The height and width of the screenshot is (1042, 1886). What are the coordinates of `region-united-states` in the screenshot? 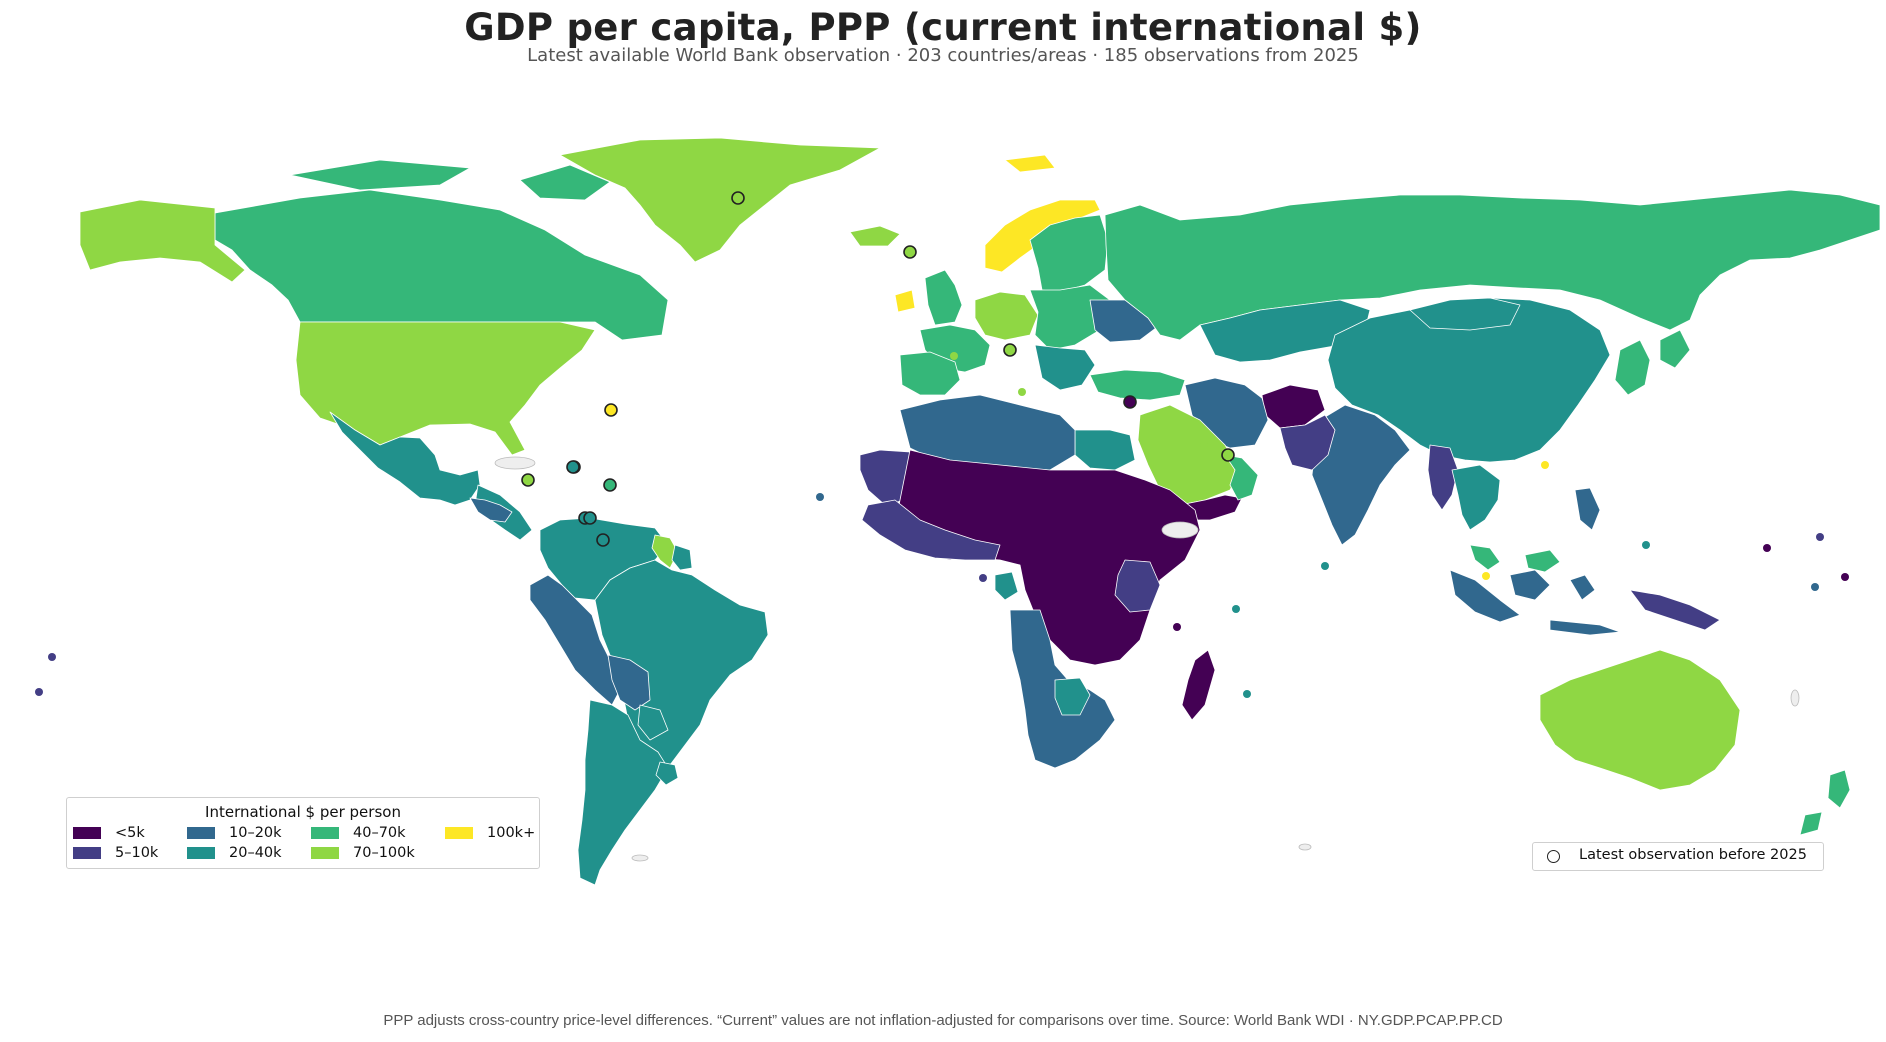 It's located at (445, 388).